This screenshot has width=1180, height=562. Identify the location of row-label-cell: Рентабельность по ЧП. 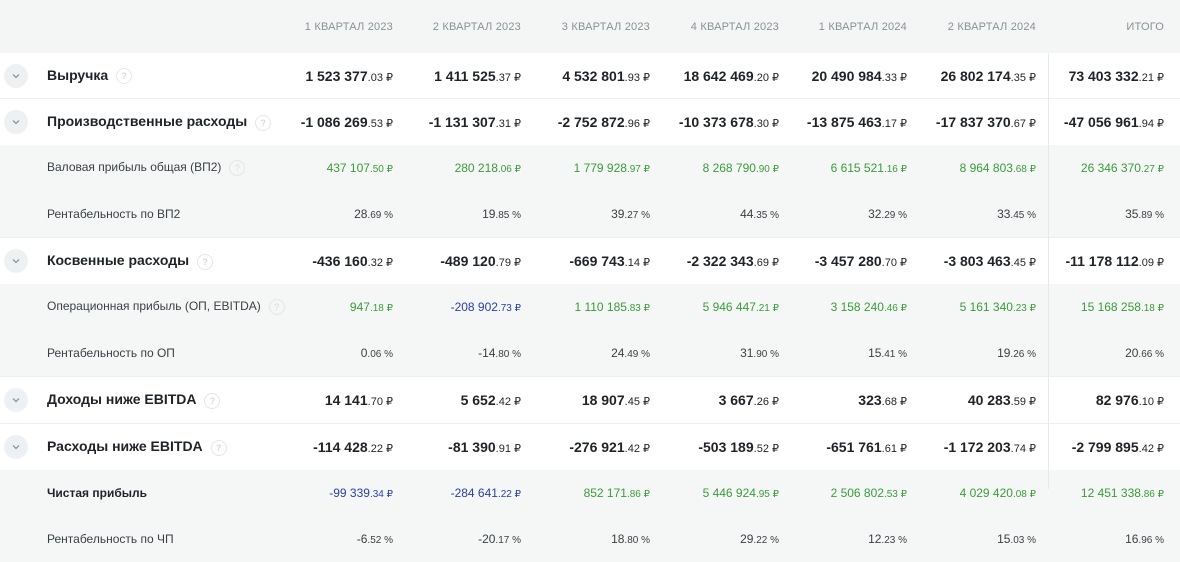
(140, 539).